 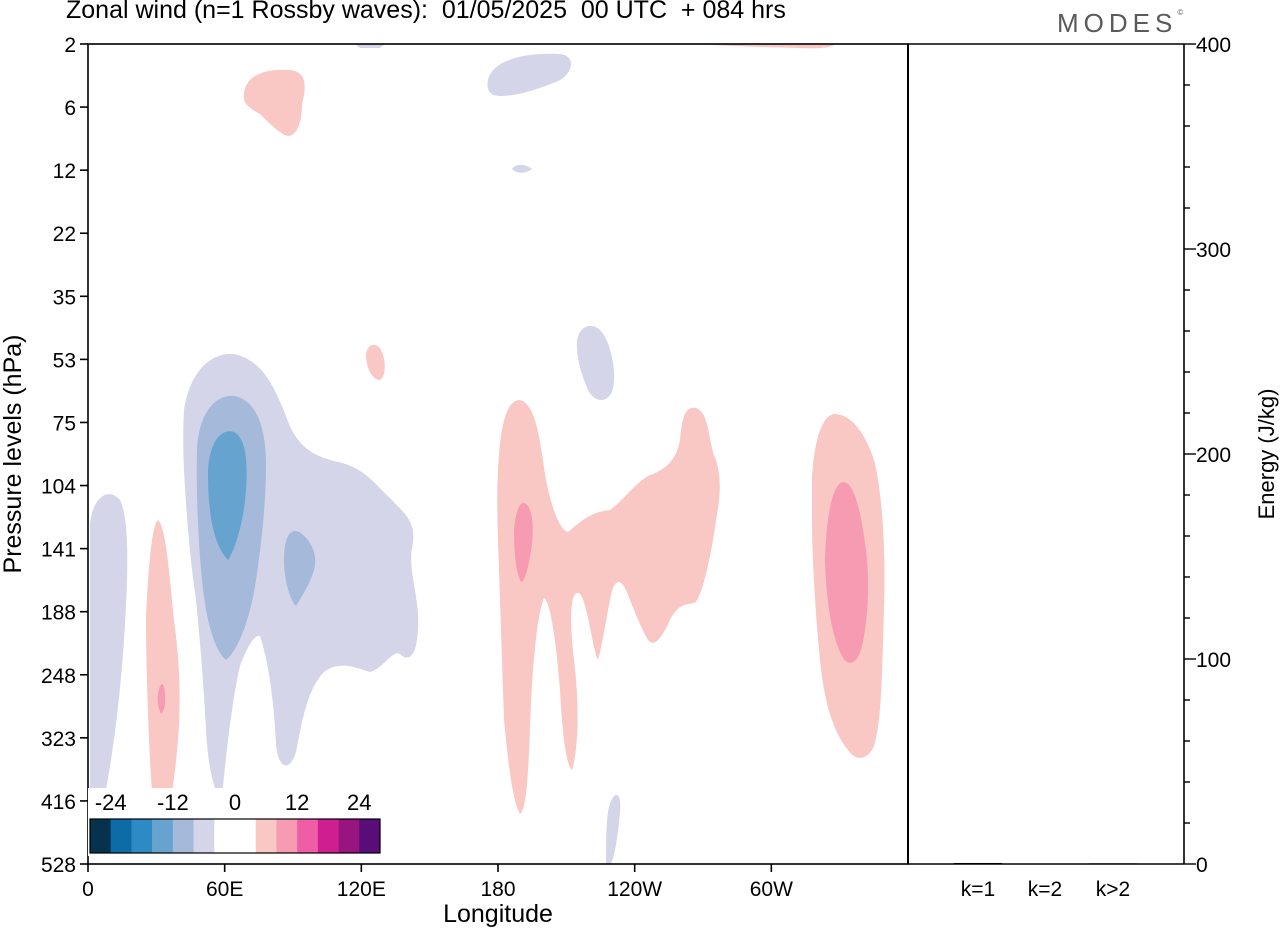 I want to click on brand-text: MODES, so click(x=1117, y=23).